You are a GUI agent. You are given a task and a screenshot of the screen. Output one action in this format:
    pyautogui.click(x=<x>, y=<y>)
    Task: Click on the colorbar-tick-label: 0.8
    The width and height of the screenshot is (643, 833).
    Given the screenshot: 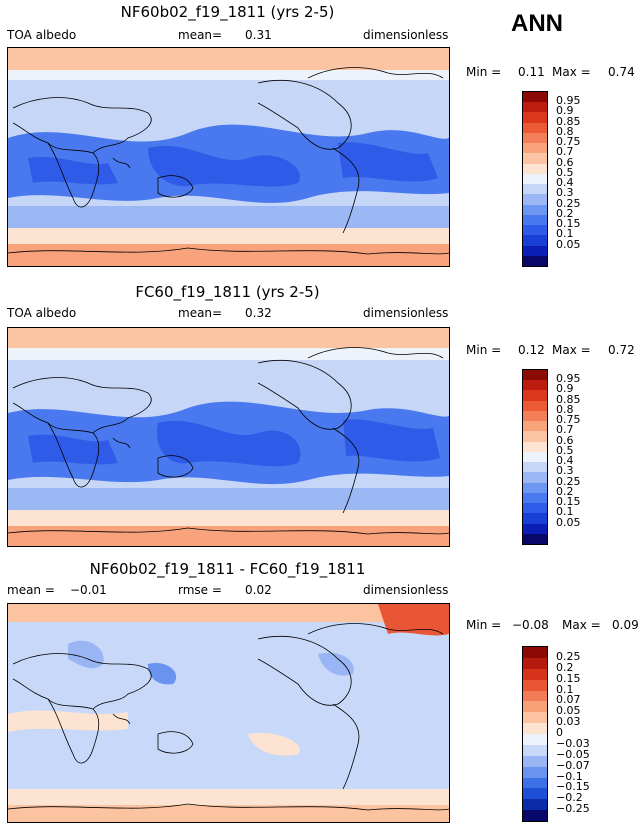 What is the action you would take?
    pyautogui.click(x=565, y=131)
    